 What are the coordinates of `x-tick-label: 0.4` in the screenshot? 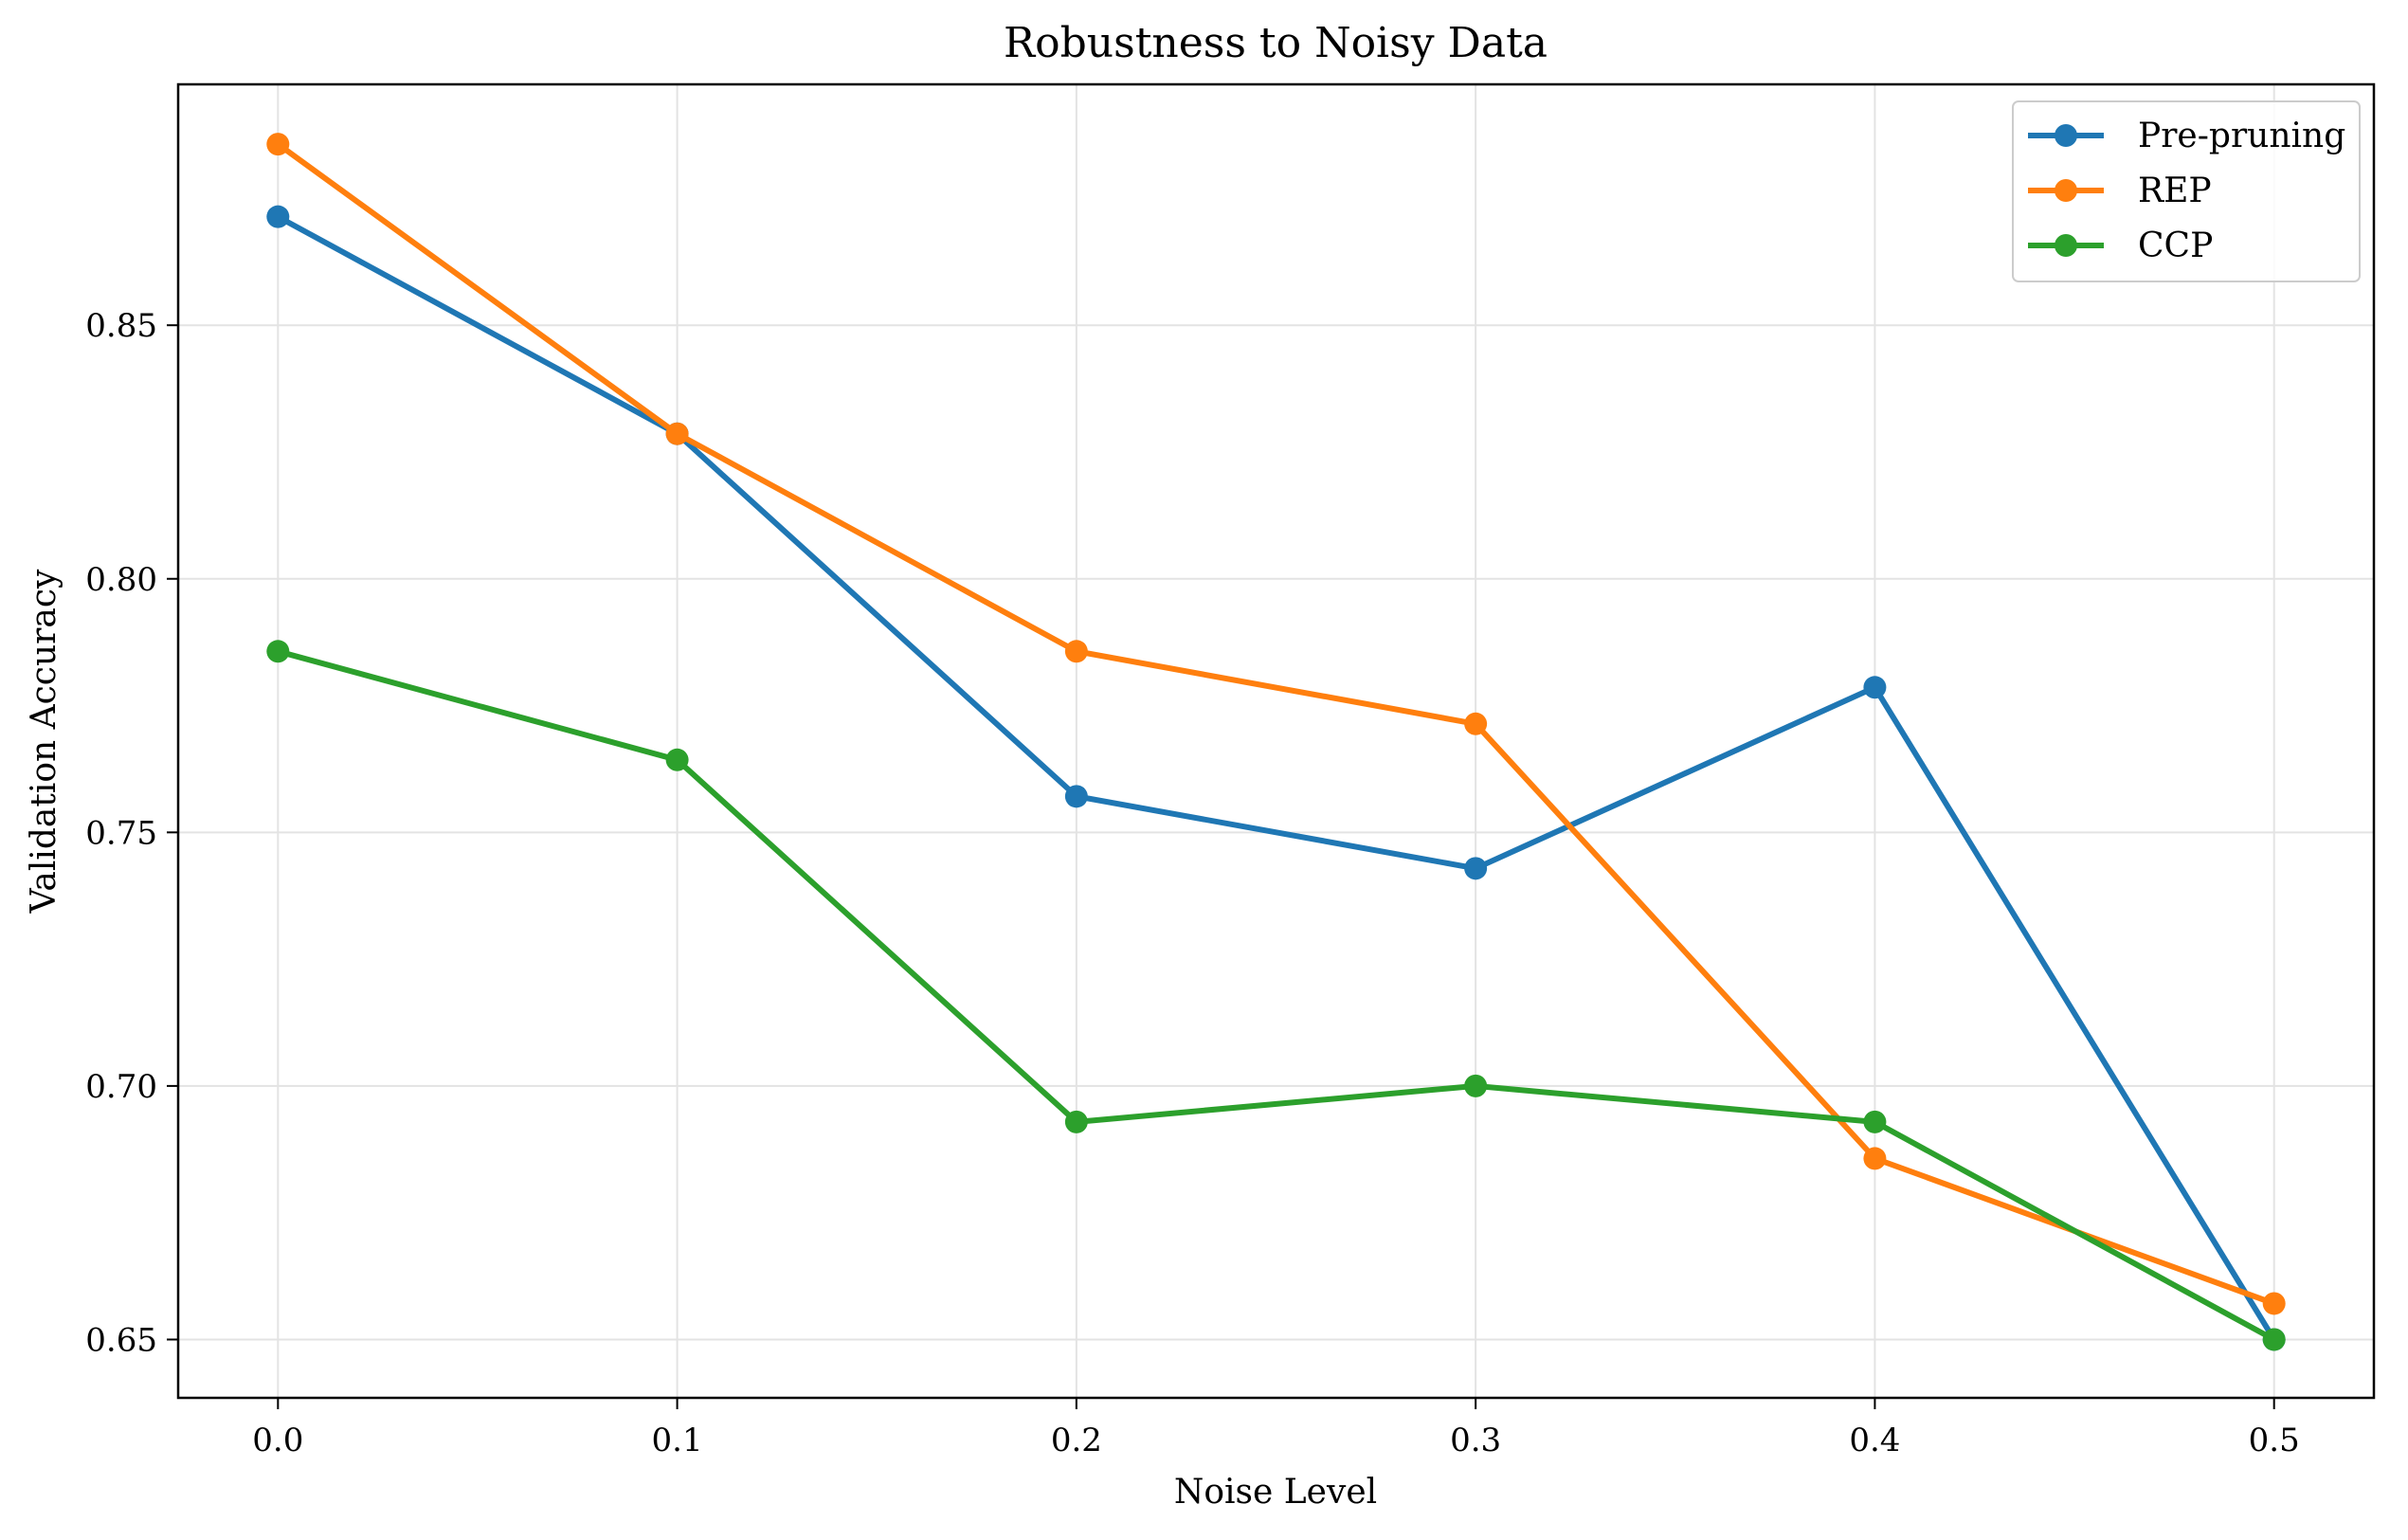 It's located at (1875, 1441).